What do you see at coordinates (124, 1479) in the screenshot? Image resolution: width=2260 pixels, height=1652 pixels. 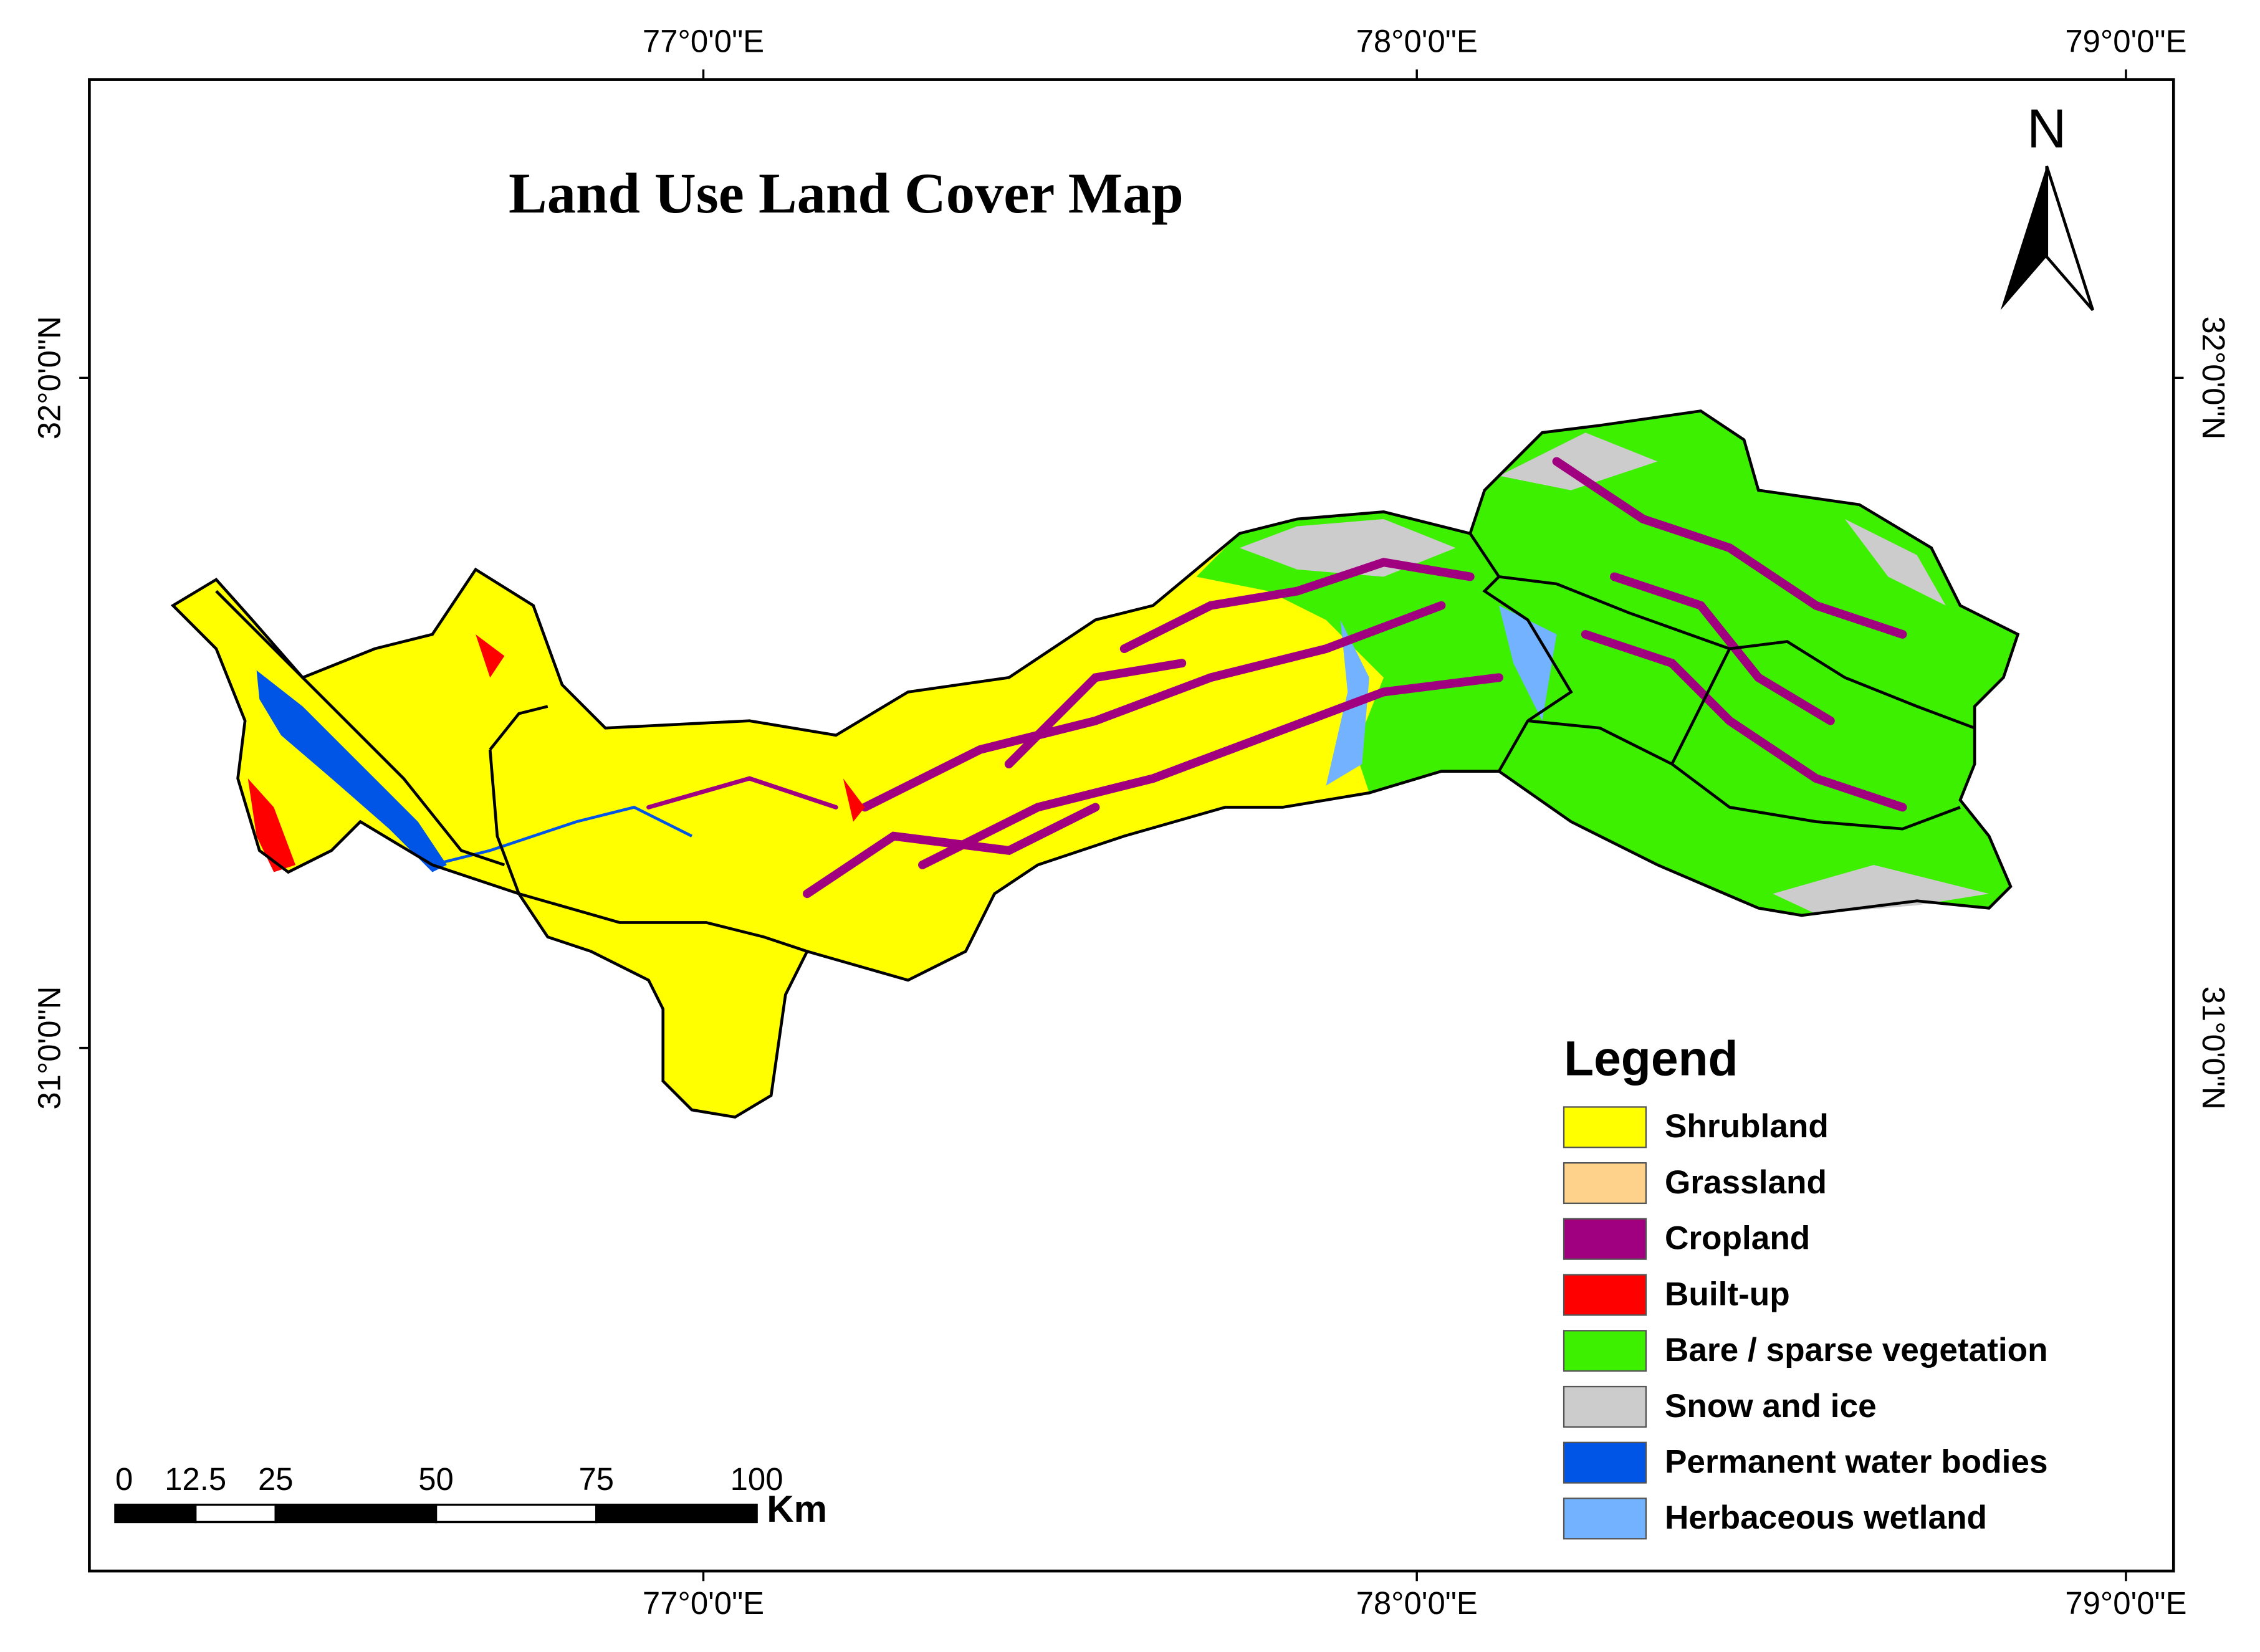 I see `scale-tick-label: 0` at bounding box center [124, 1479].